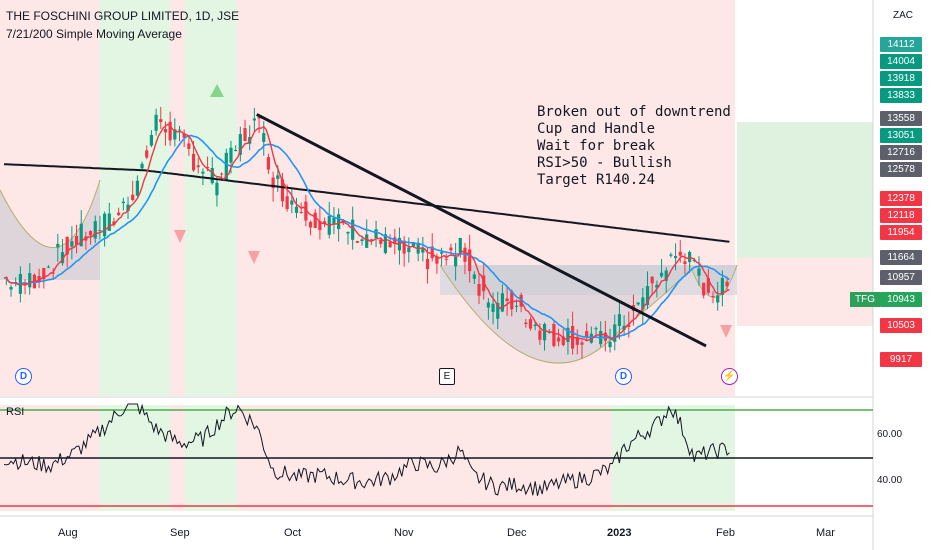 This screenshot has height=550, width=932. Describe the element at coordinates (604, 163) in the screenshot. I see `annotation-line: RSI>50 - Bullish` at that location.